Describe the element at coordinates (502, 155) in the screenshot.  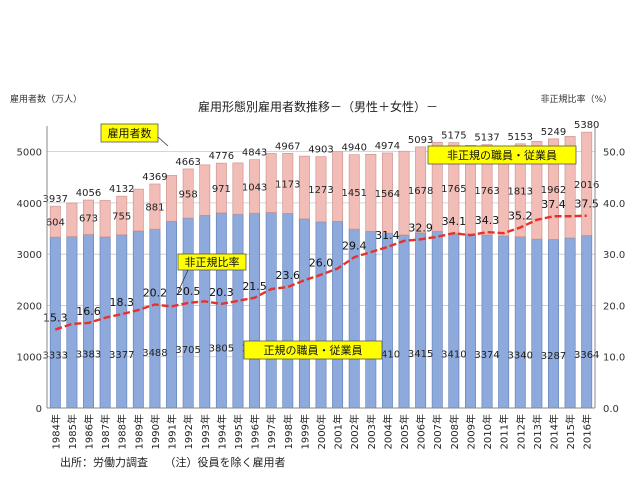
I see `nonregular-callout-label: 非正規の職員・従業員` at that location.